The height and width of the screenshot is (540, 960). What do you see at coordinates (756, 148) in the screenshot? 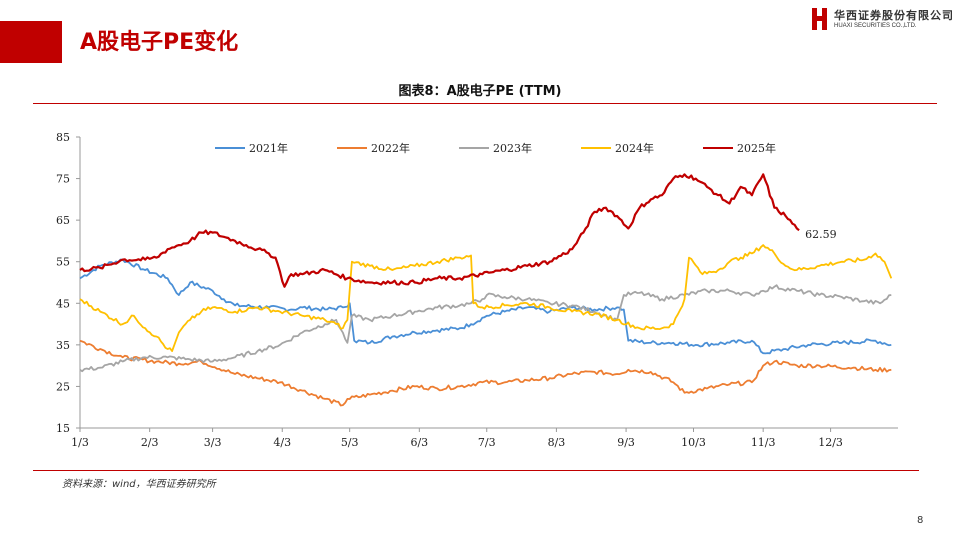
I see `legend-label: 2025年` at bounding box center [756, 148].